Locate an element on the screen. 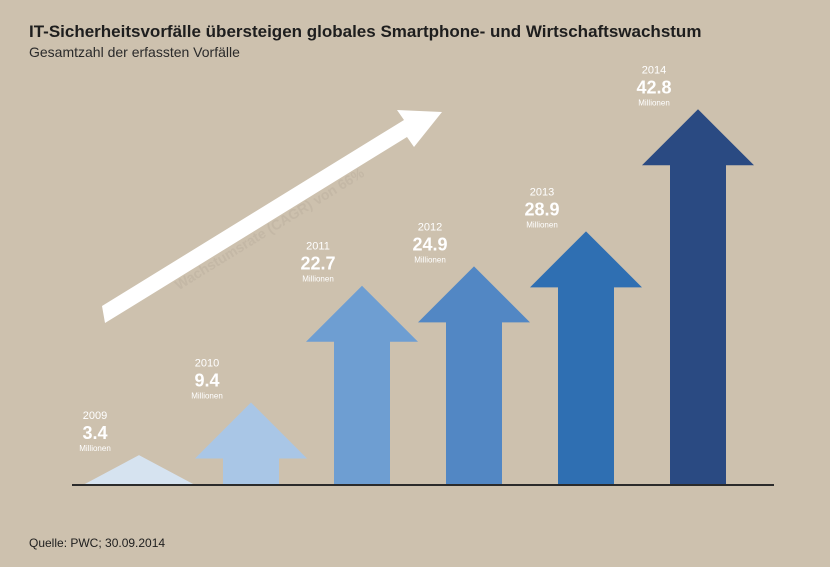 The height and width of the screenshot is (567, 830). year-label-2012: 2012 is located at coordinates (430, 227).